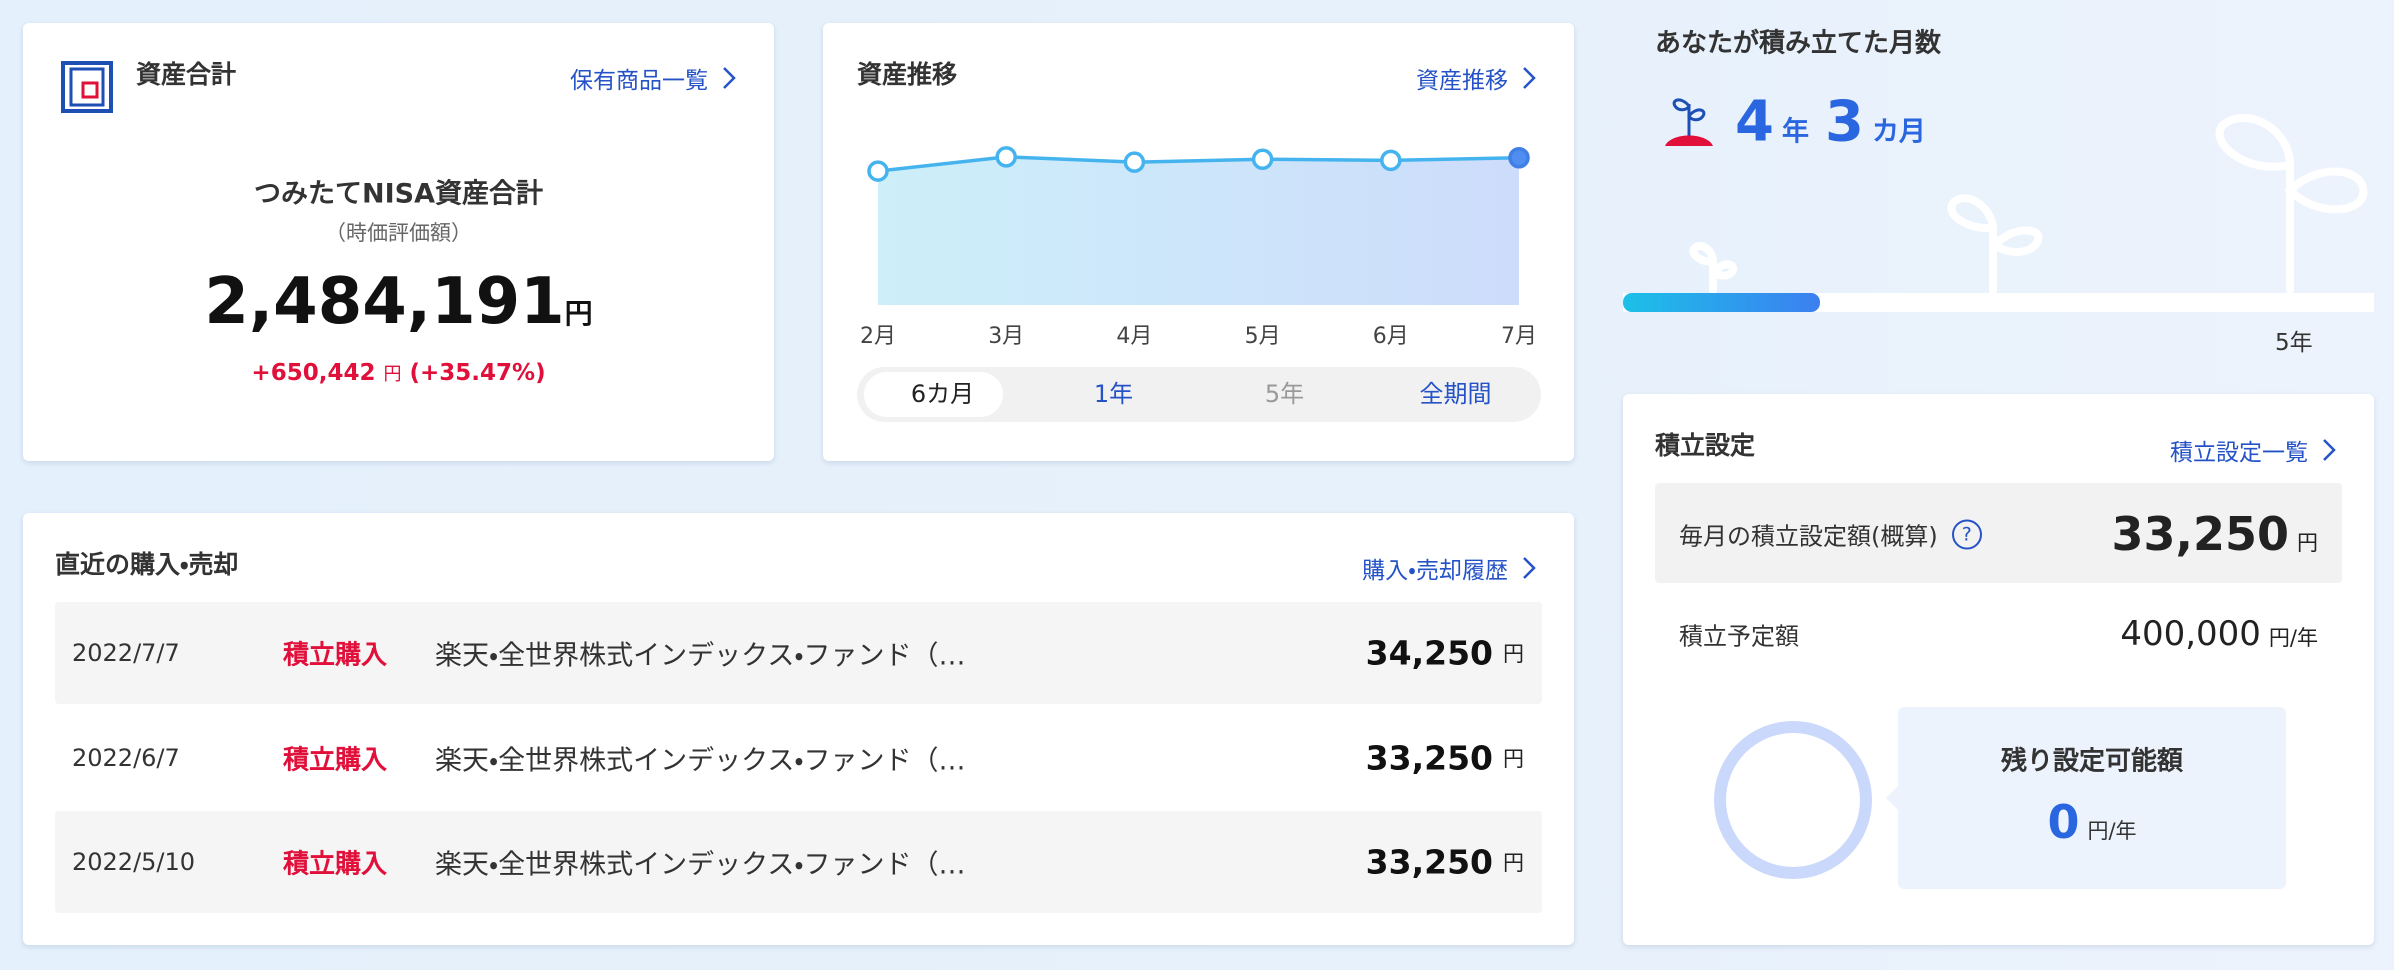  I want to click on monthly-box: 毎月の積立設定額(概算)? 33,250 円, so click(1998, 533).